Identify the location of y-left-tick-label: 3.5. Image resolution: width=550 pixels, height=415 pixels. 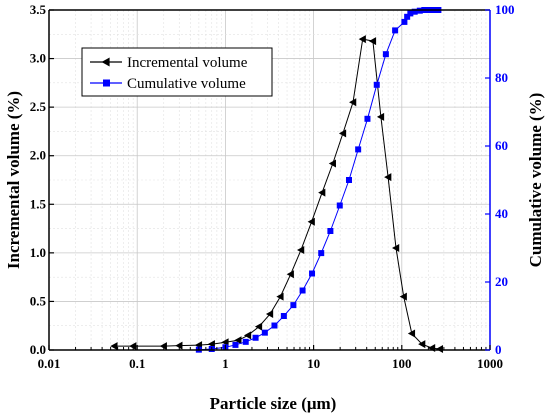
(38, 9).